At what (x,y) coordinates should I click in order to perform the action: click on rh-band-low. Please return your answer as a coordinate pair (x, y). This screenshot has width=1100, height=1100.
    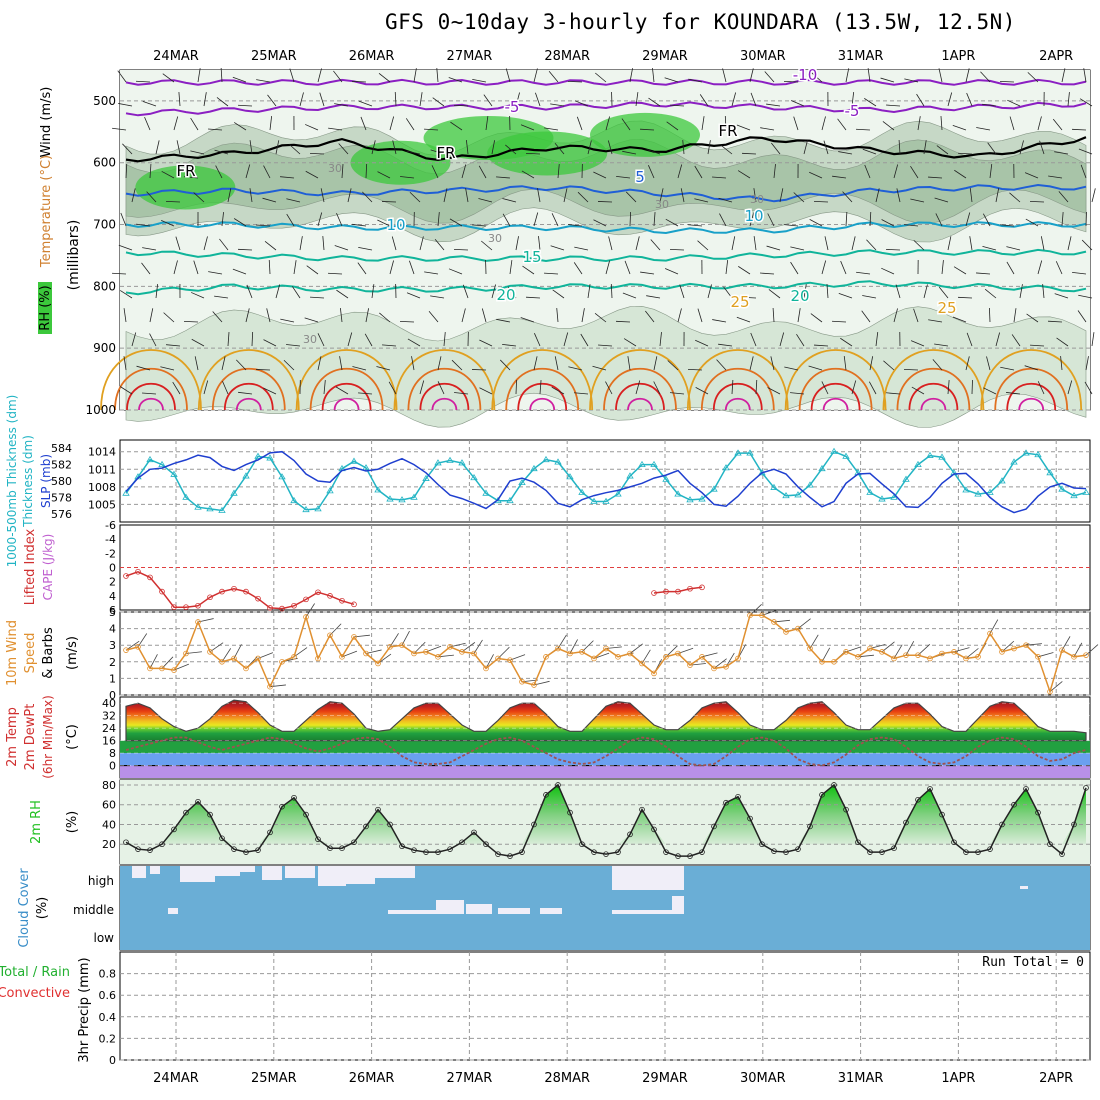
    Looking at the image, I should click on (606, 366).